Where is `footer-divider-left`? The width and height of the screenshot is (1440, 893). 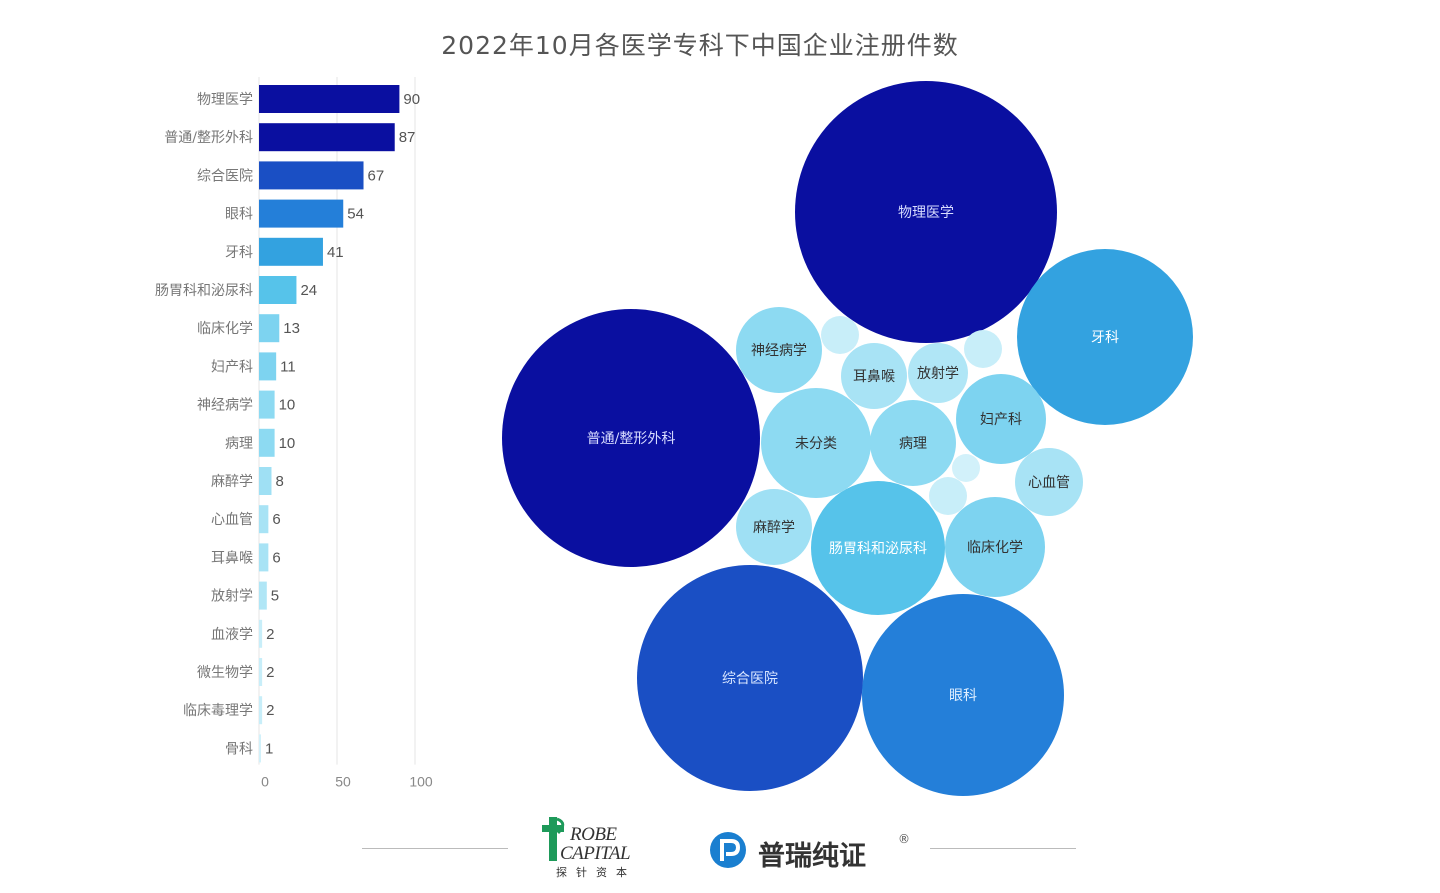 footer-divider-left is located at coordinates (435, 848).